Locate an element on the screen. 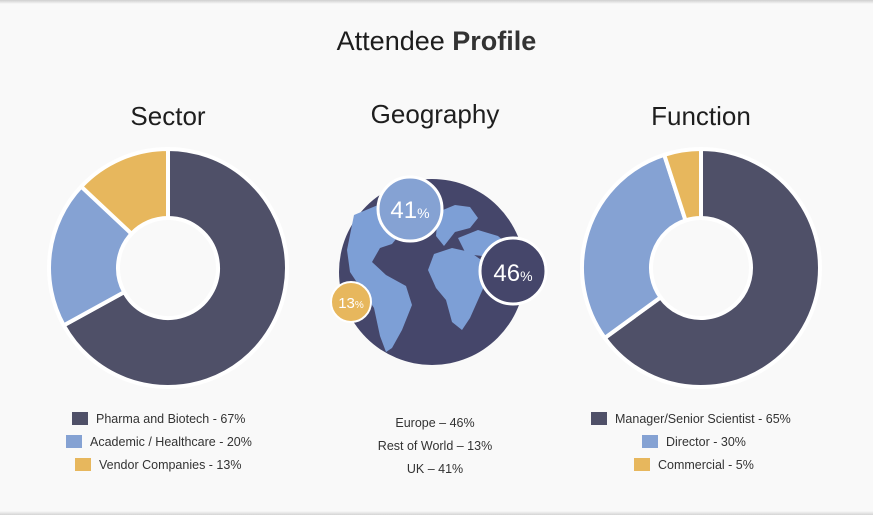 Image resolution: width=873 pixels, height=515 pixels. legend-label: Director - 30% is located at coordinates (706, 441).